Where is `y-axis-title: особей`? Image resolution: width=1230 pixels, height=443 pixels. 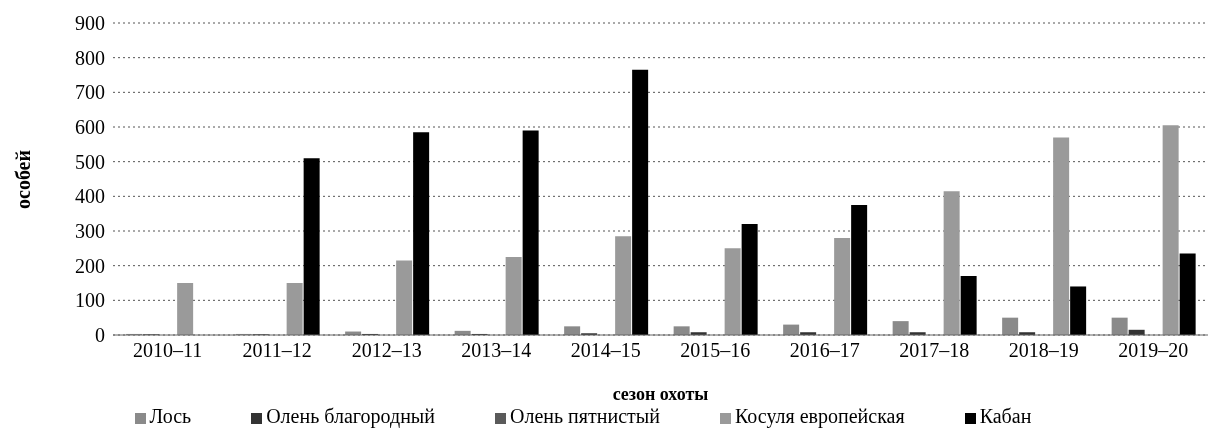 y-axis-title: особей is located at coordinates (23, 179).